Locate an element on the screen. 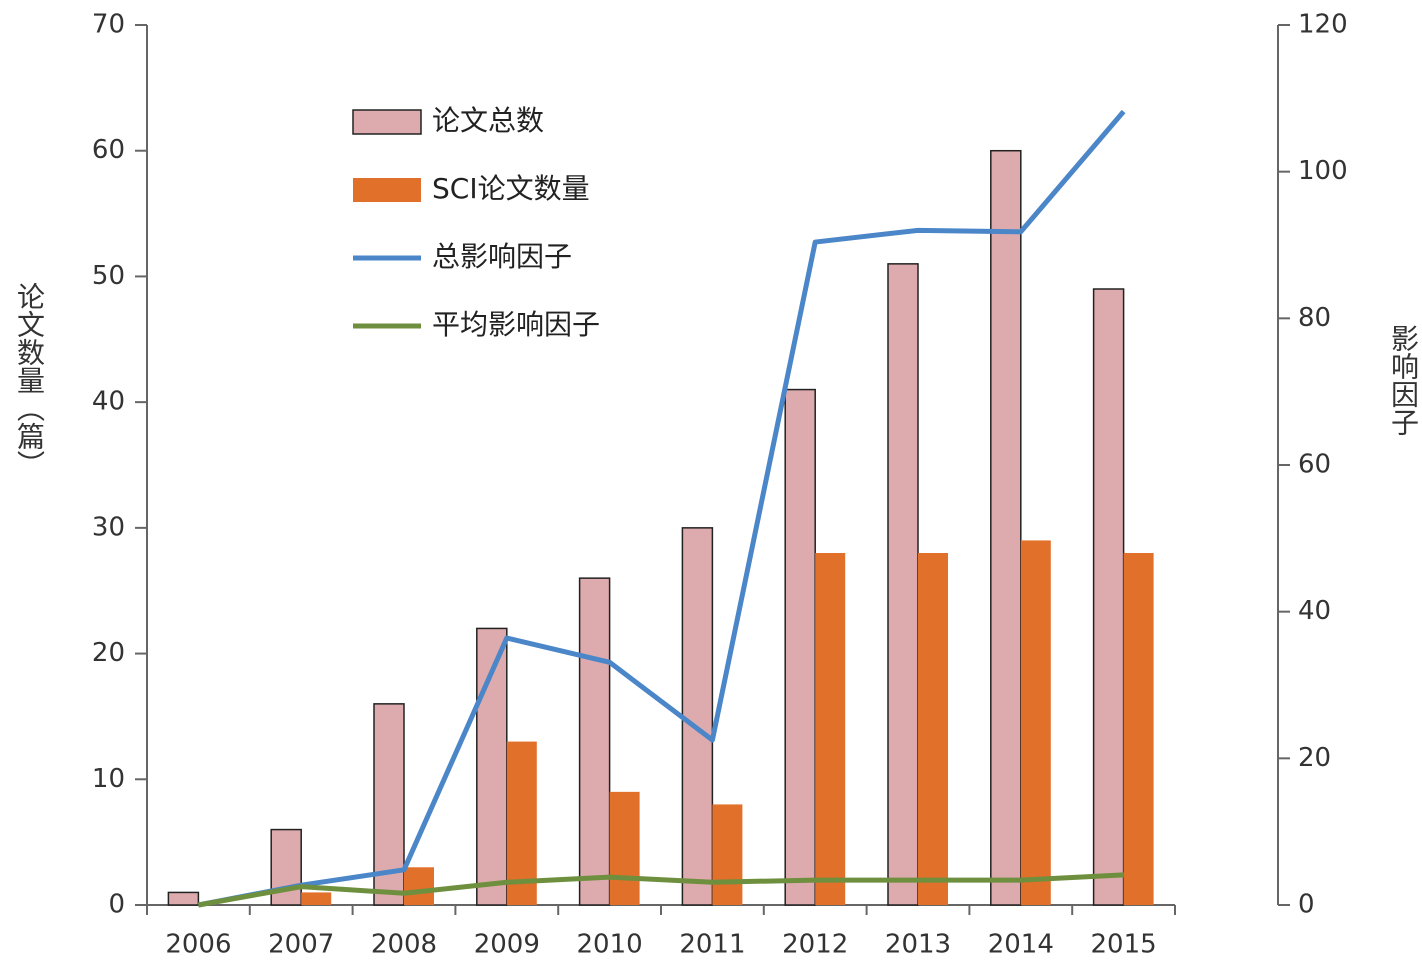 This screenshot has height=962, width=1422. x-tick-label: 2013 is located at coordinates (918, 945).